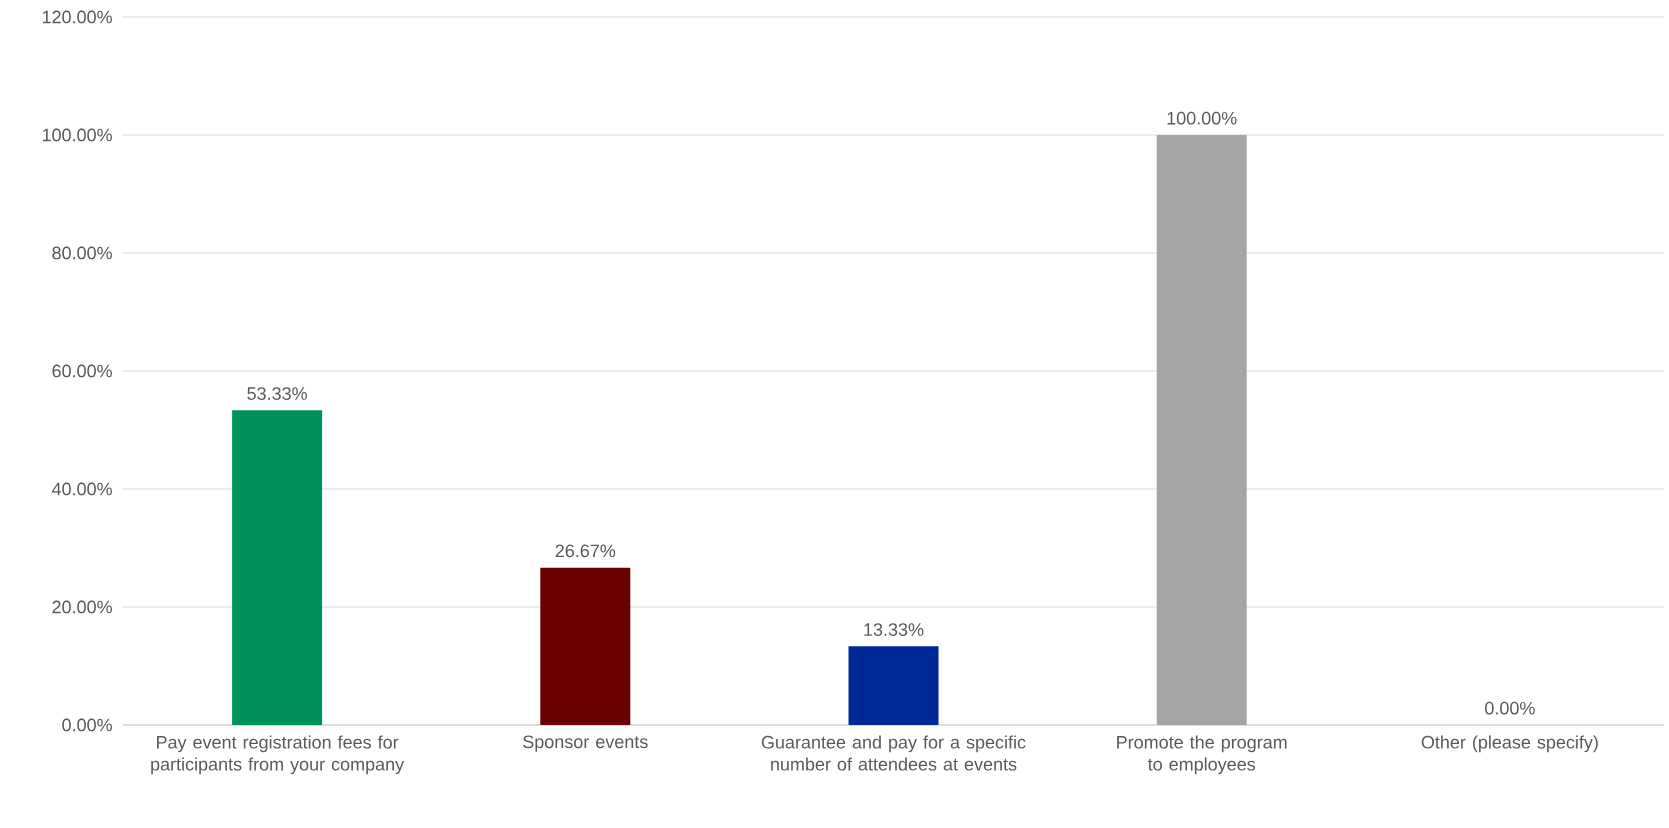 This screenshot has height=828, width=1669. I want to click on data-label: 26.67%, so click(585, 551).